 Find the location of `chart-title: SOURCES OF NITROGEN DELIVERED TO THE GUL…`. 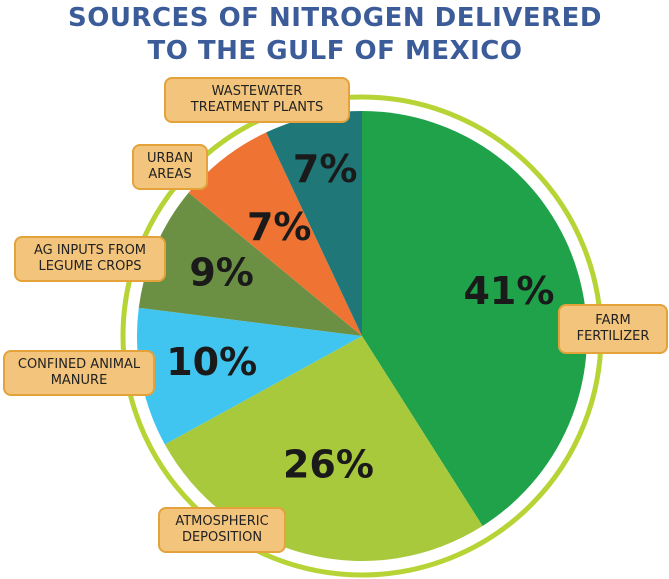

chart-title: SOURCES OF NITROGEN DELIVERED TO THE GUL… is located at coordinates (335, 34).